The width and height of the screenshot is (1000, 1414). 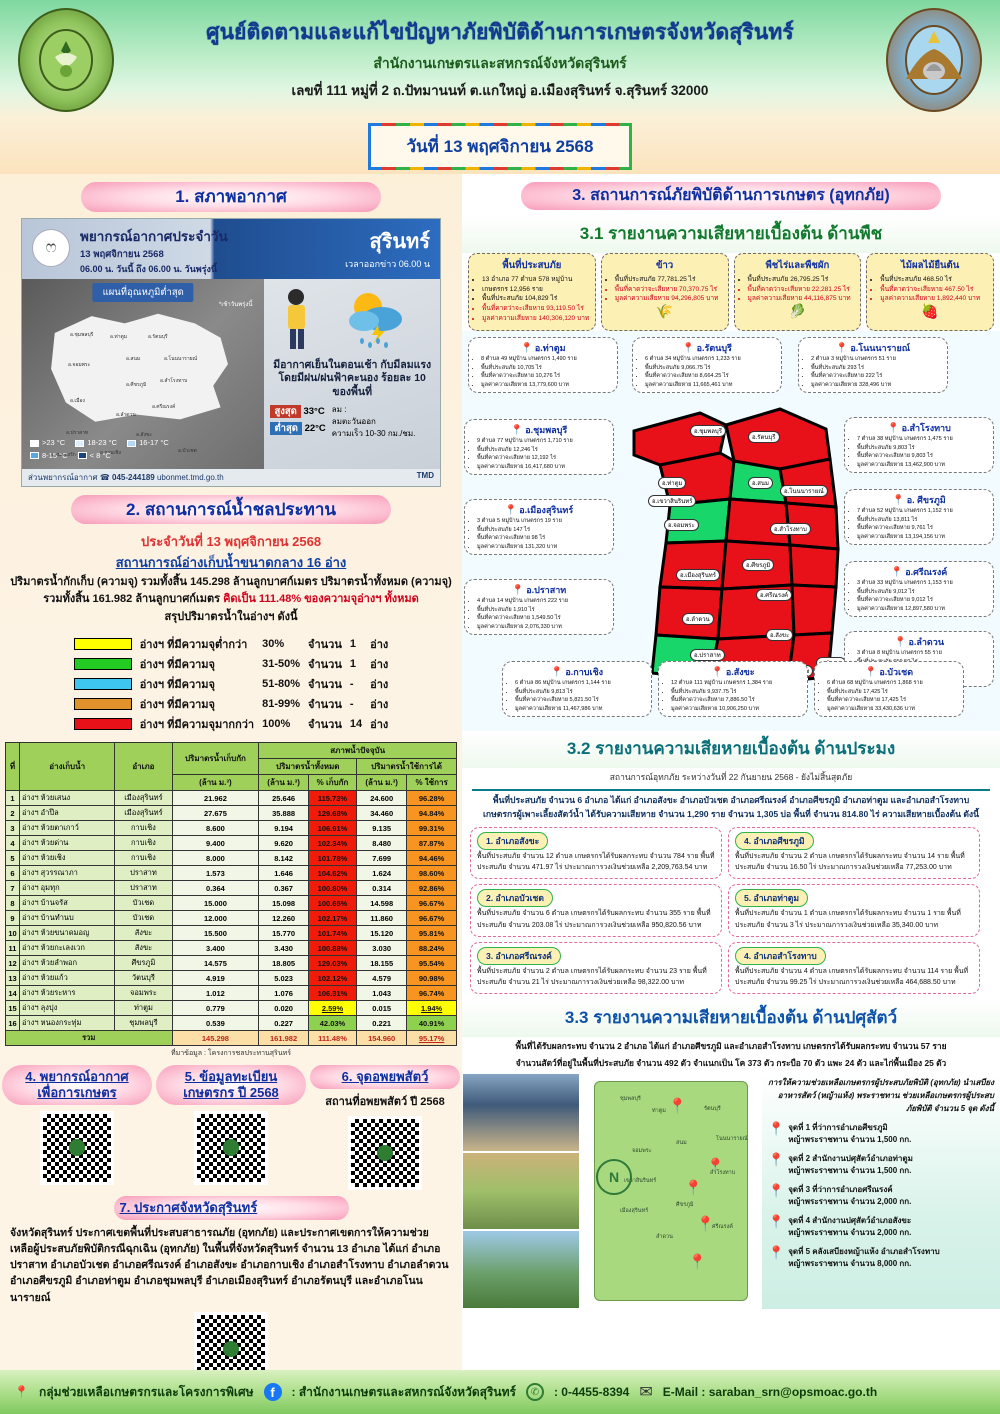 I want to click on district-card-item: 6 ตำบล 86 หมู่บ้าน เกษตรกร 1,144 ราย, so click(x=580, y=683).